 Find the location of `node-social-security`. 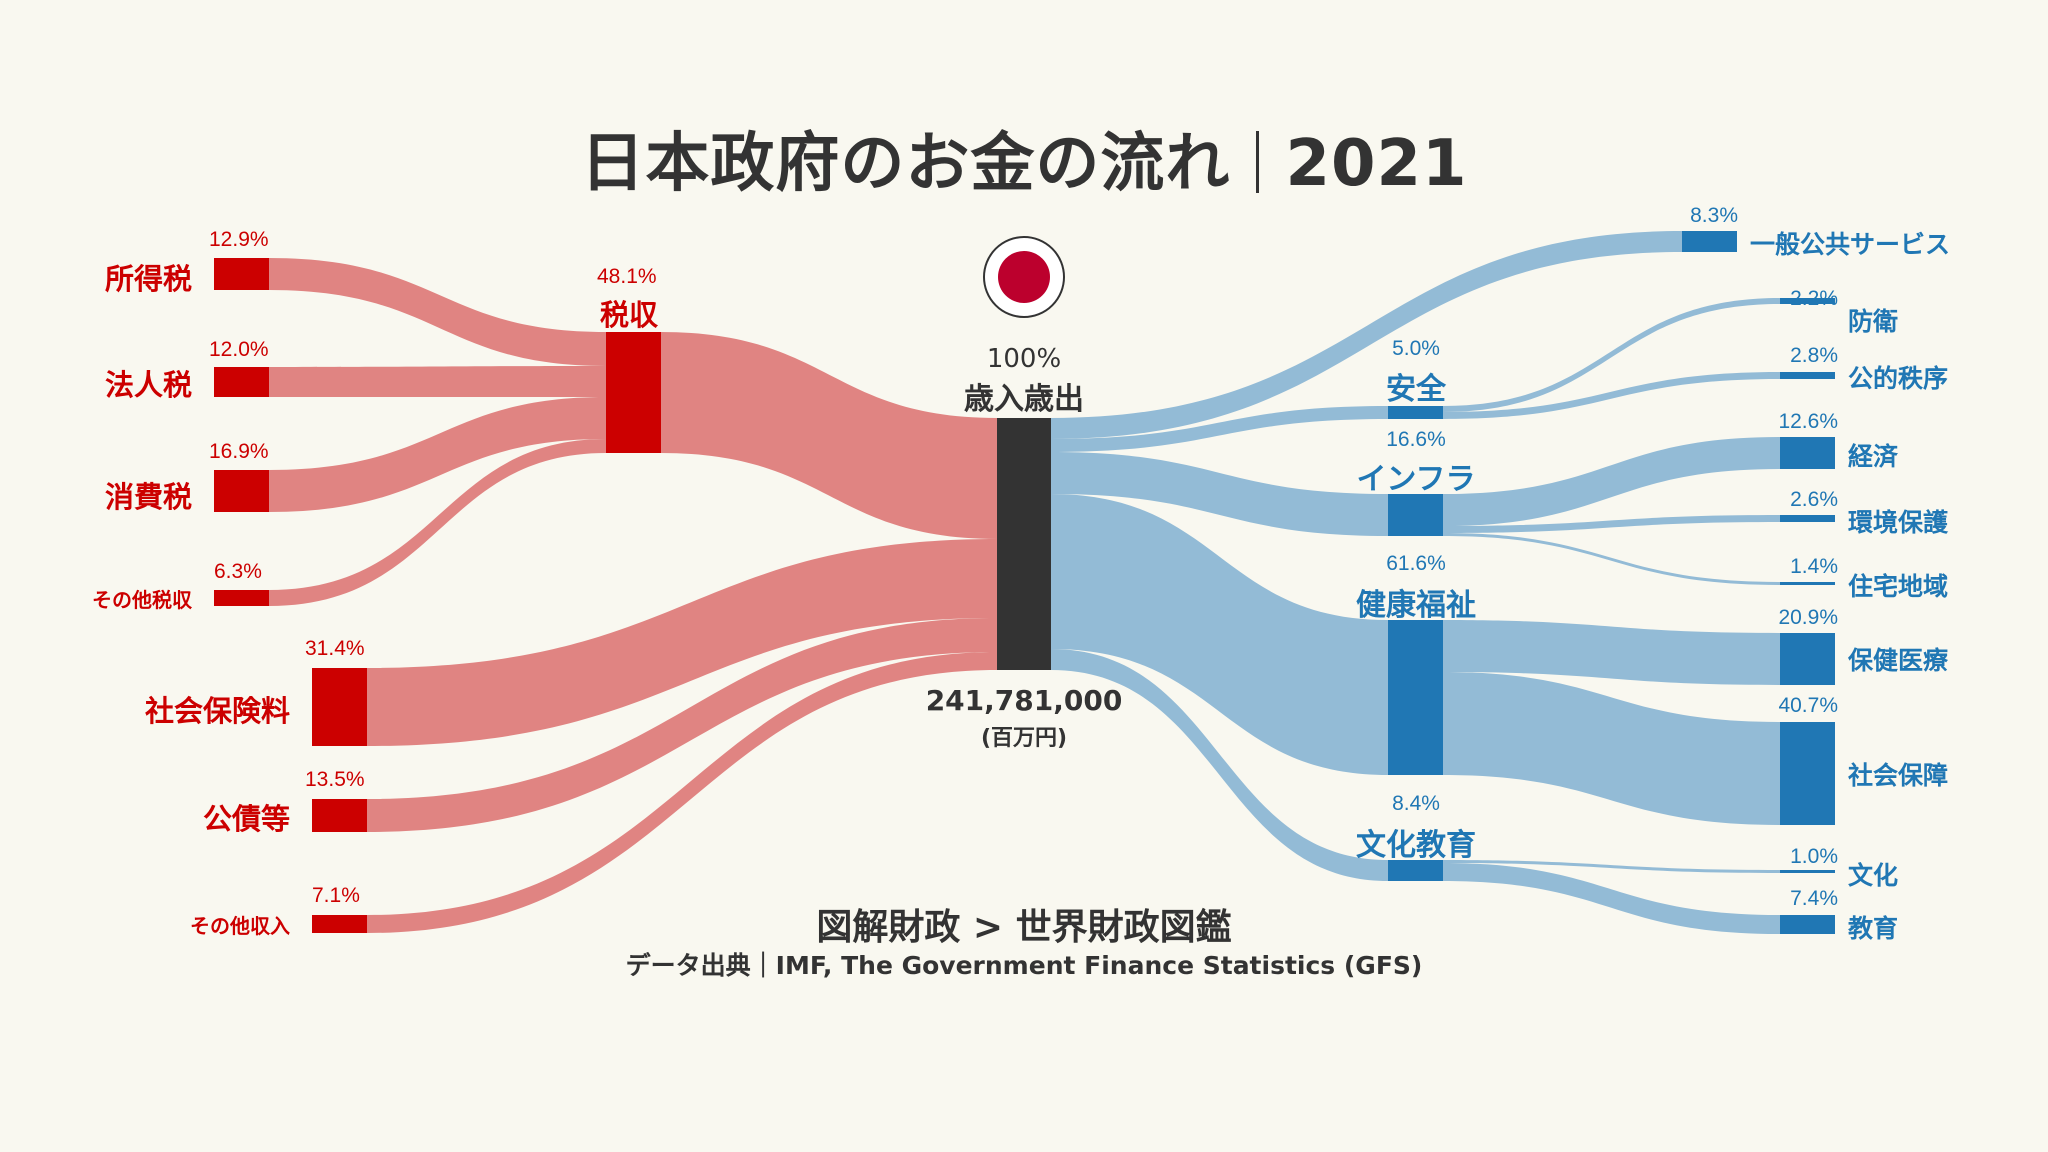

node-social-security is located at coordinates (1807, 773).